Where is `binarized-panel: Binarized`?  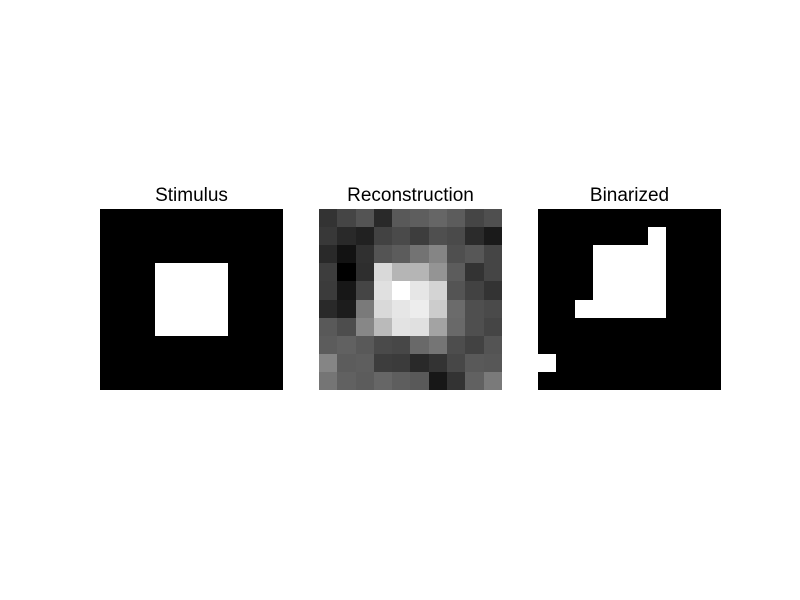
binarized-panel: Binarized is located at coordinates (629, 286).